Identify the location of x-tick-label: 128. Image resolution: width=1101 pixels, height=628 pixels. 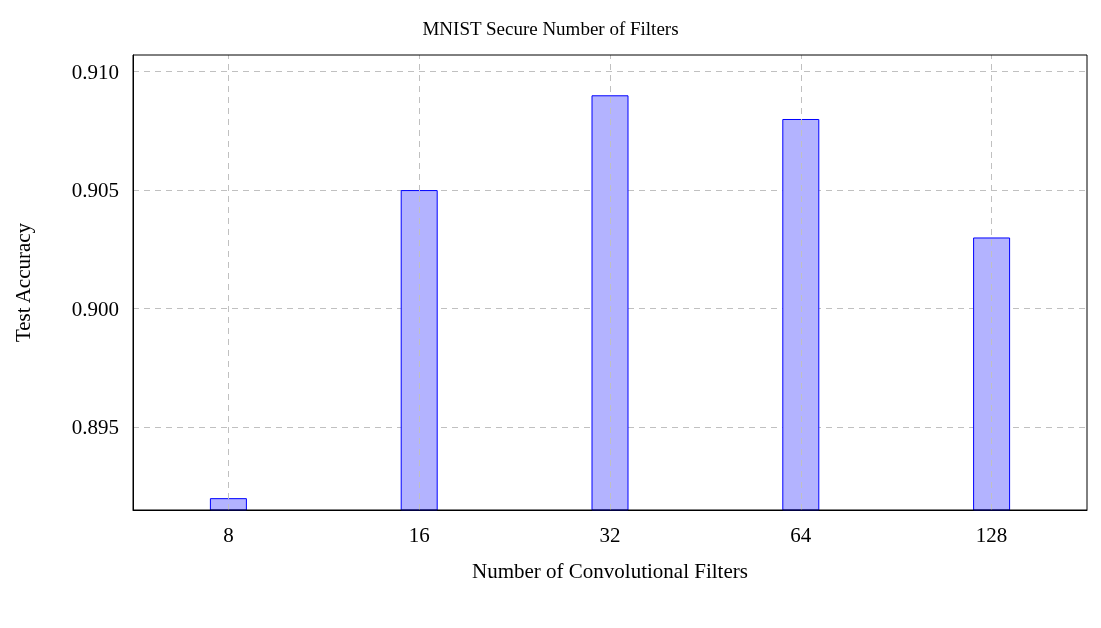
(991, 534).